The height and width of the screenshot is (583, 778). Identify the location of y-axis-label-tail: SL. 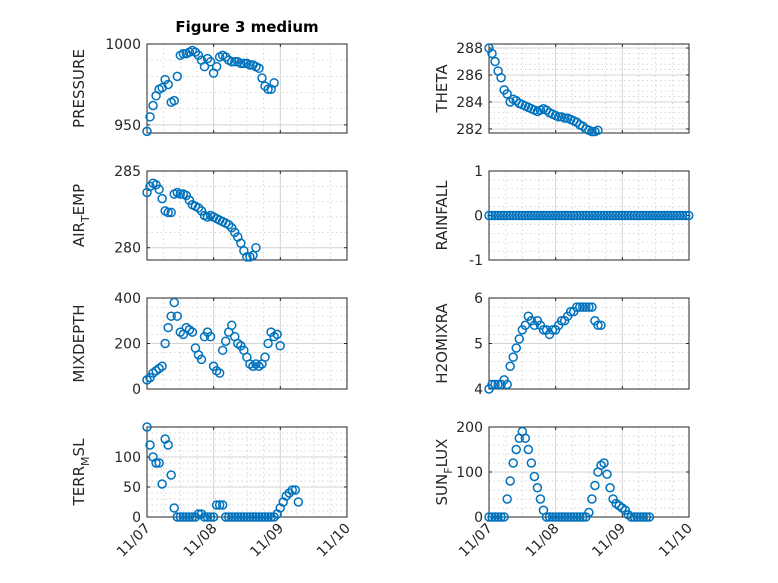
(79, 447).